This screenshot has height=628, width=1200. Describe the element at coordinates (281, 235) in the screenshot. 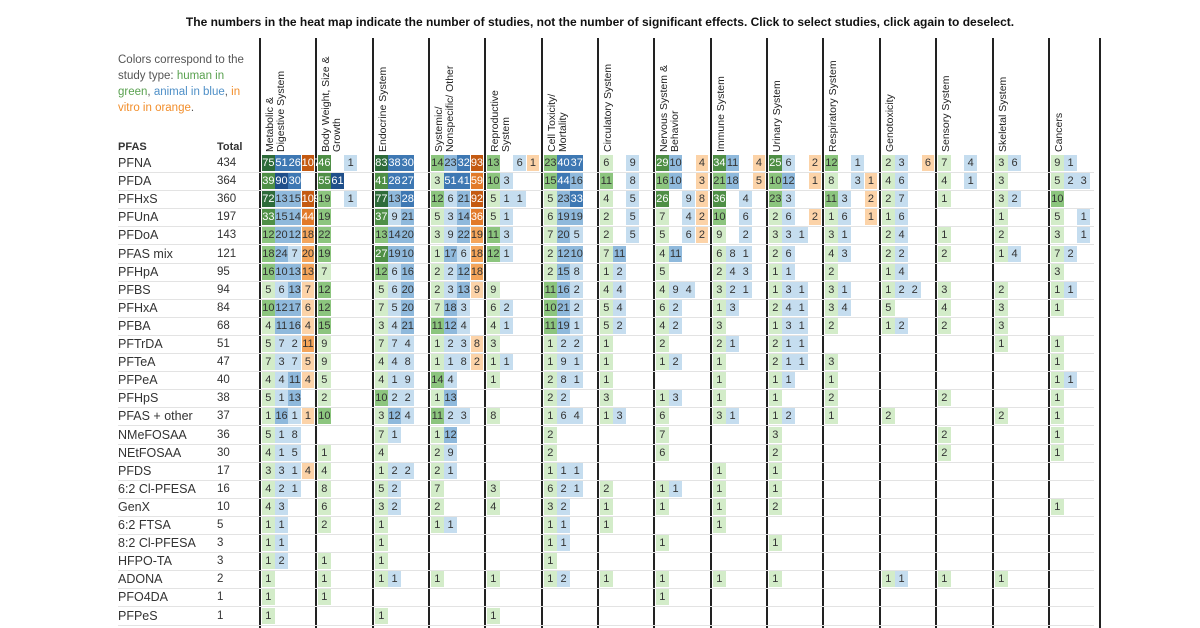

I see `heatmap-cell: 20` at that location.